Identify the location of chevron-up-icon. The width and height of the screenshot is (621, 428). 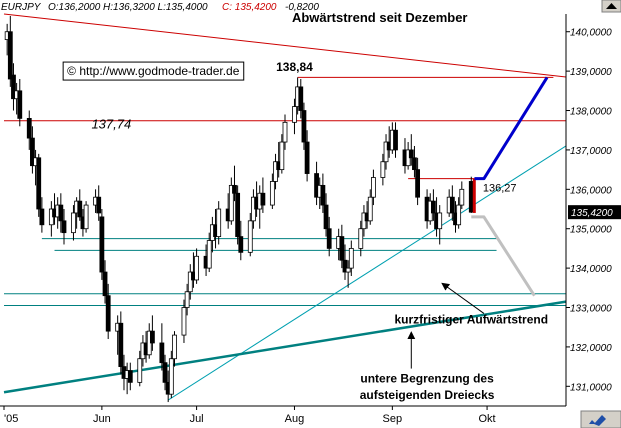
(611, 6).